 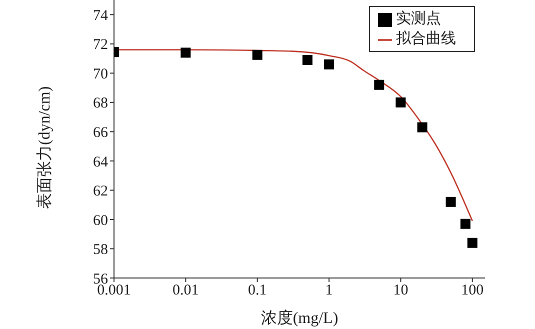 What do you see at coordinates (400, 290) in the screenshot?
I see `x-tick-label: 10` at bounding box center [400, 290].